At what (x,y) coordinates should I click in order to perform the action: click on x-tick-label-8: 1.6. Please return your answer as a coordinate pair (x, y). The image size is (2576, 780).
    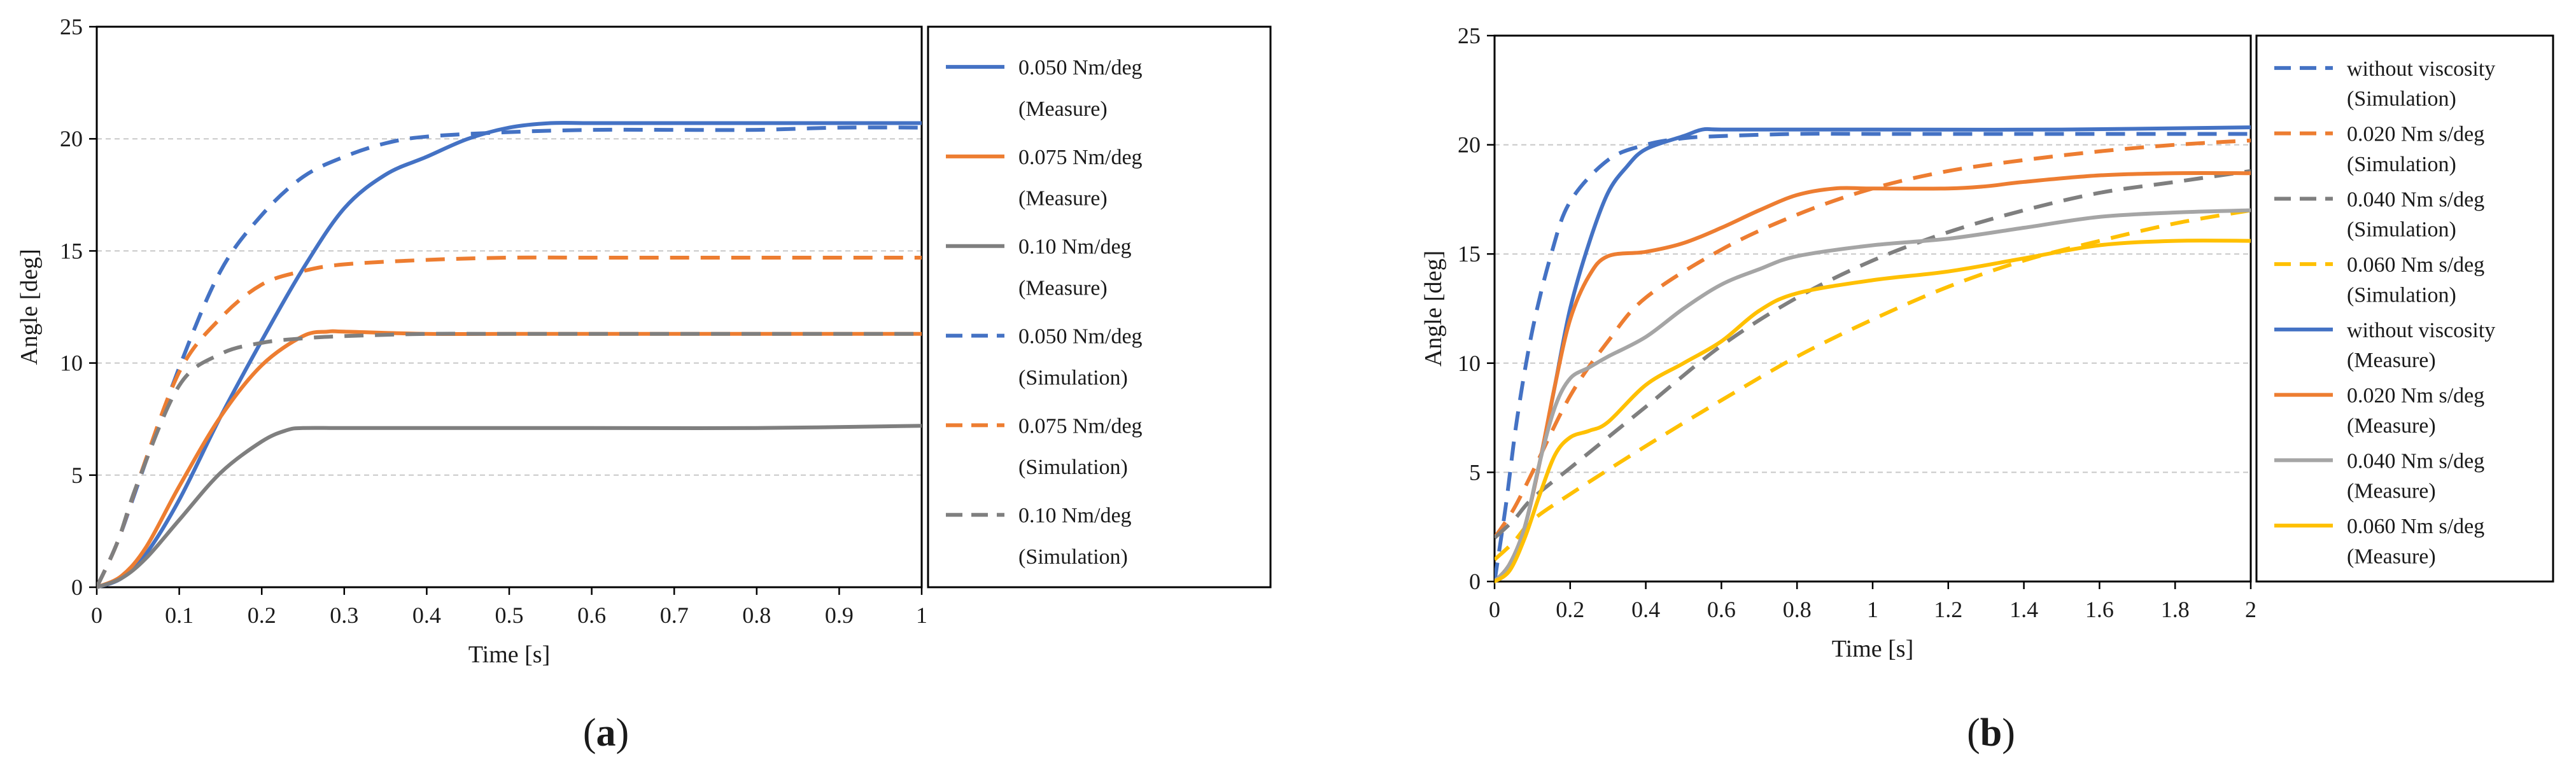
    Looking at the image, I should click on (2100, 609).